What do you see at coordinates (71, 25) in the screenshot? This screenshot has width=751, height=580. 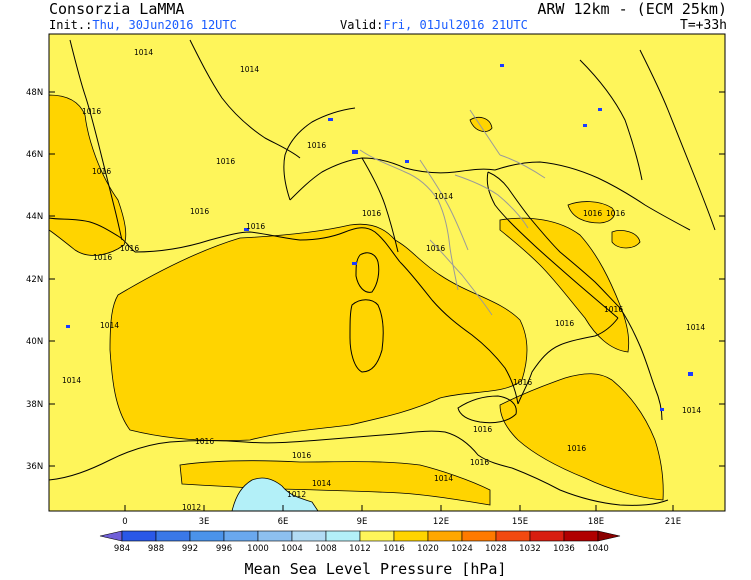 I see `init-label: Init.:` at bounding box center [71, 25].